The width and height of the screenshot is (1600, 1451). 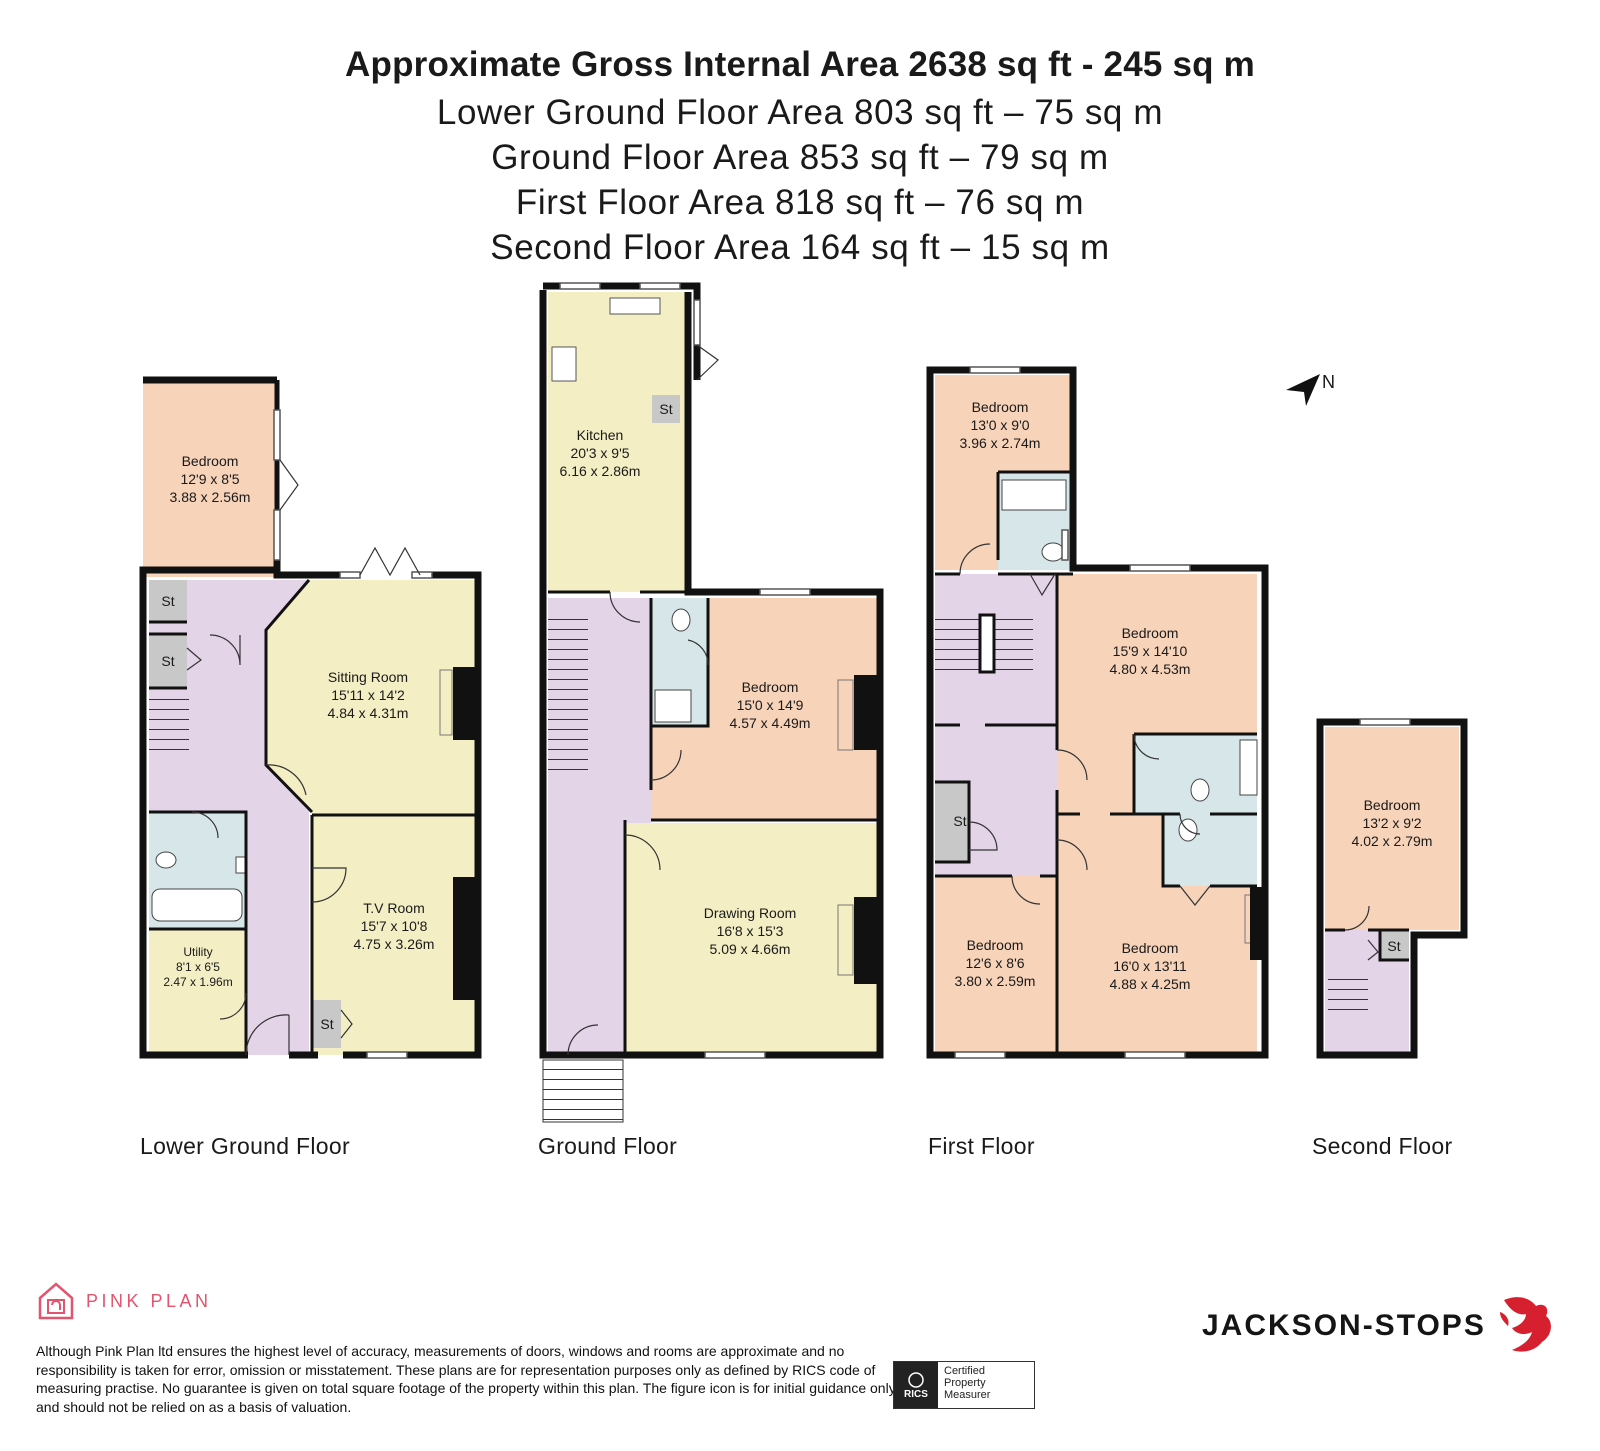 I want to click on second-area: Second Floor Area 164 sq ft – 15 sq m, so click(x=800, y=247).